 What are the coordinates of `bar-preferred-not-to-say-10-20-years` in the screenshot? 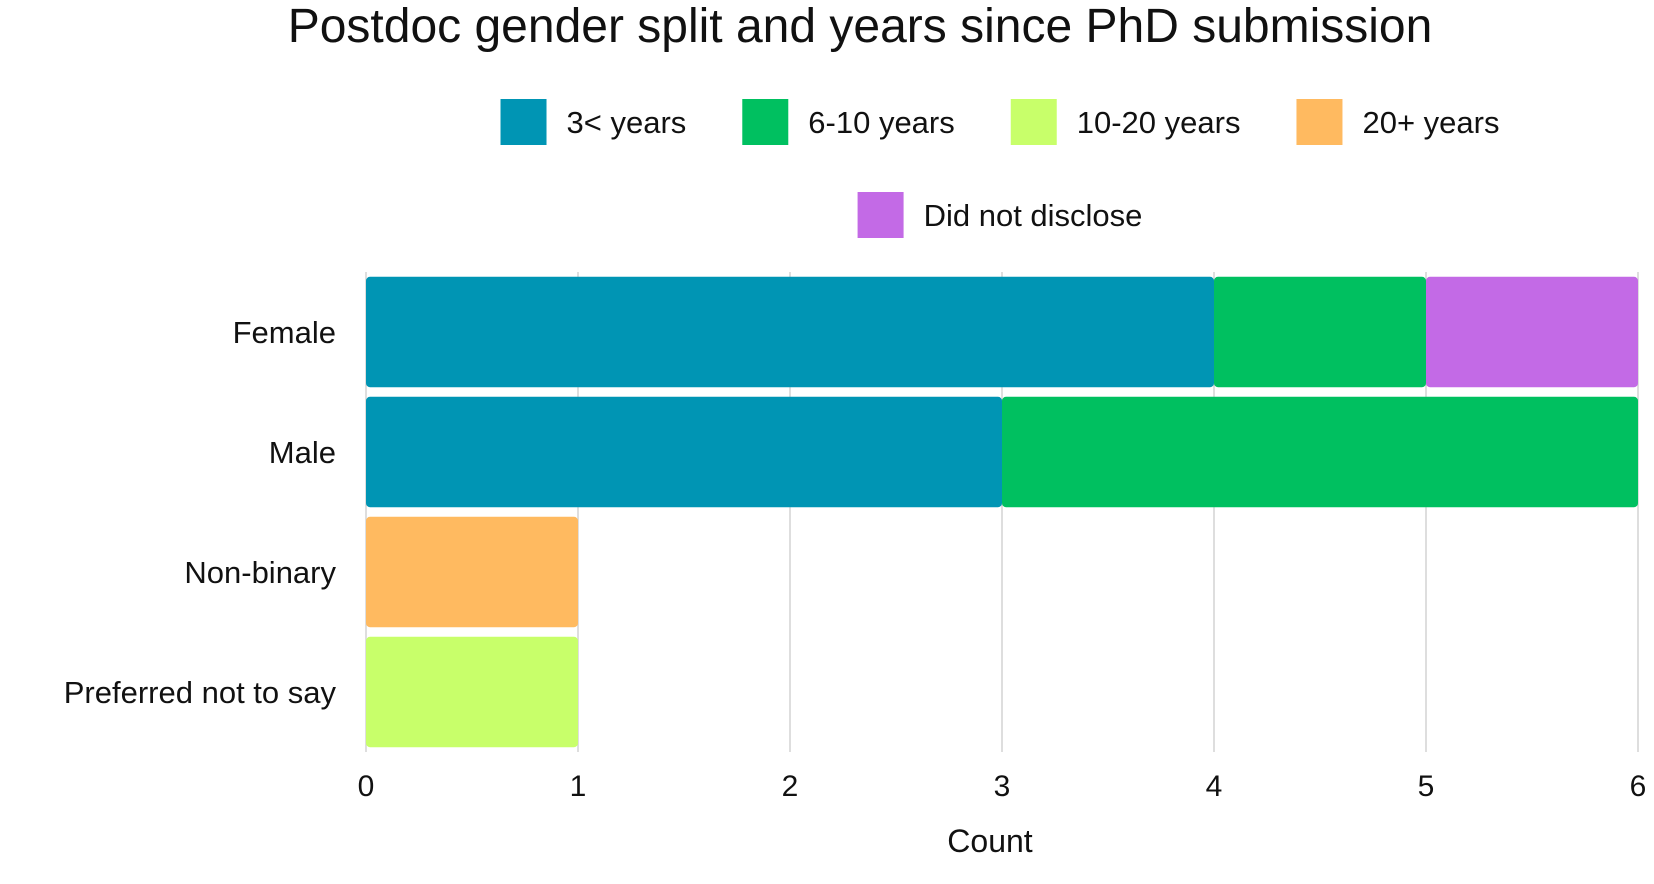 It's located at (472, 692).